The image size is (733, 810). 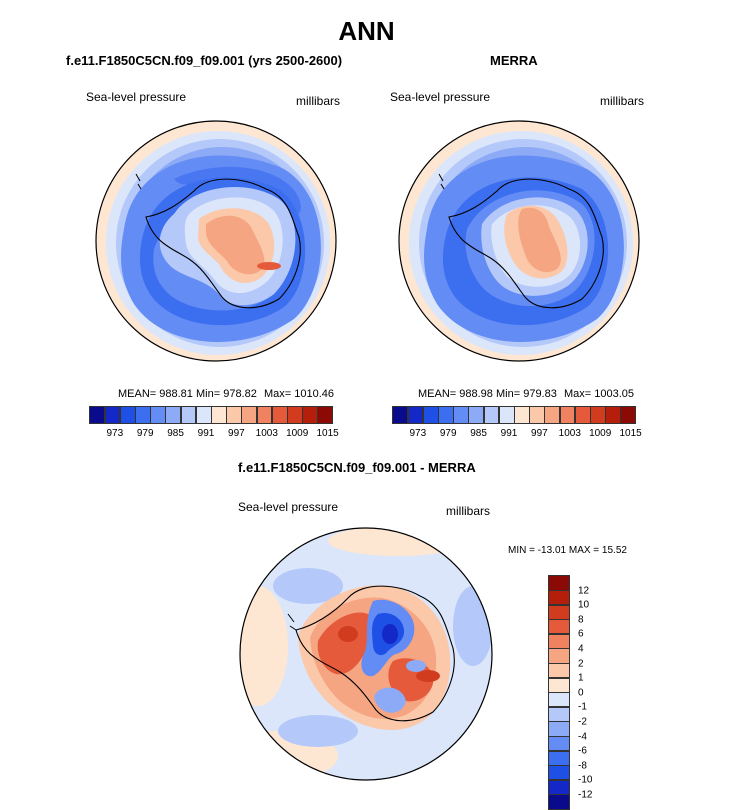 What do you see at coordinates (514, 60) in the screenshot?
I see `right-panel-title: MERRA` at bounding box center [514, 60].